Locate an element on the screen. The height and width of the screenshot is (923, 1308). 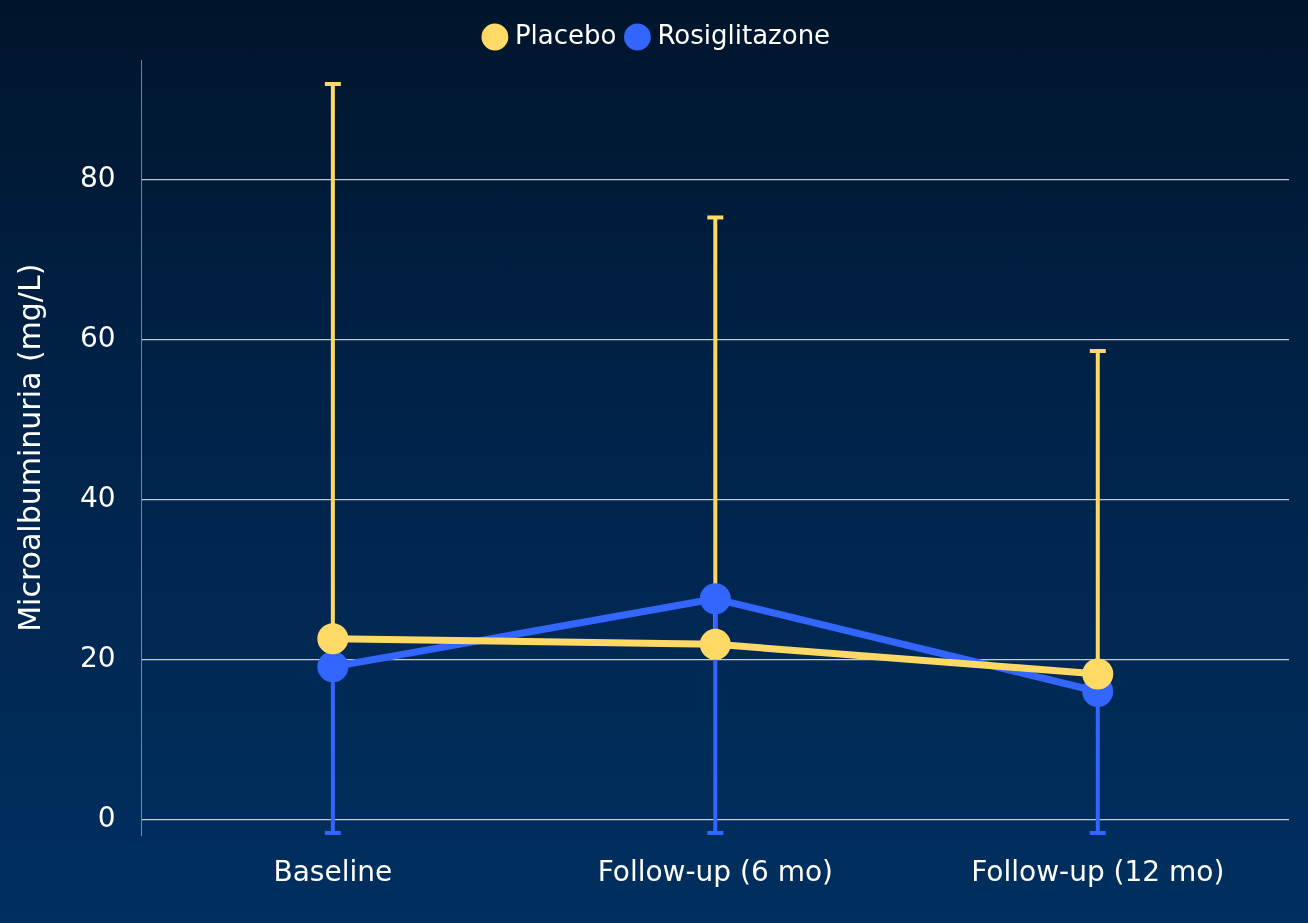
x-tick-label: Follow-up (6 mo) is located at coordinates (715, 872).